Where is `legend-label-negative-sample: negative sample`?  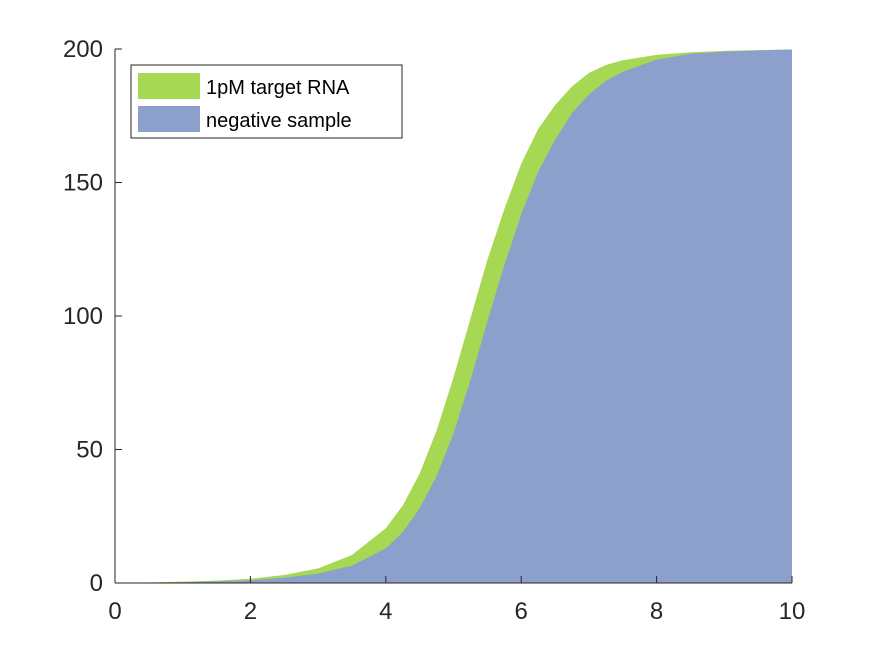
legend-label-negative-sample: negative sample is located at coordinates (279, 121).